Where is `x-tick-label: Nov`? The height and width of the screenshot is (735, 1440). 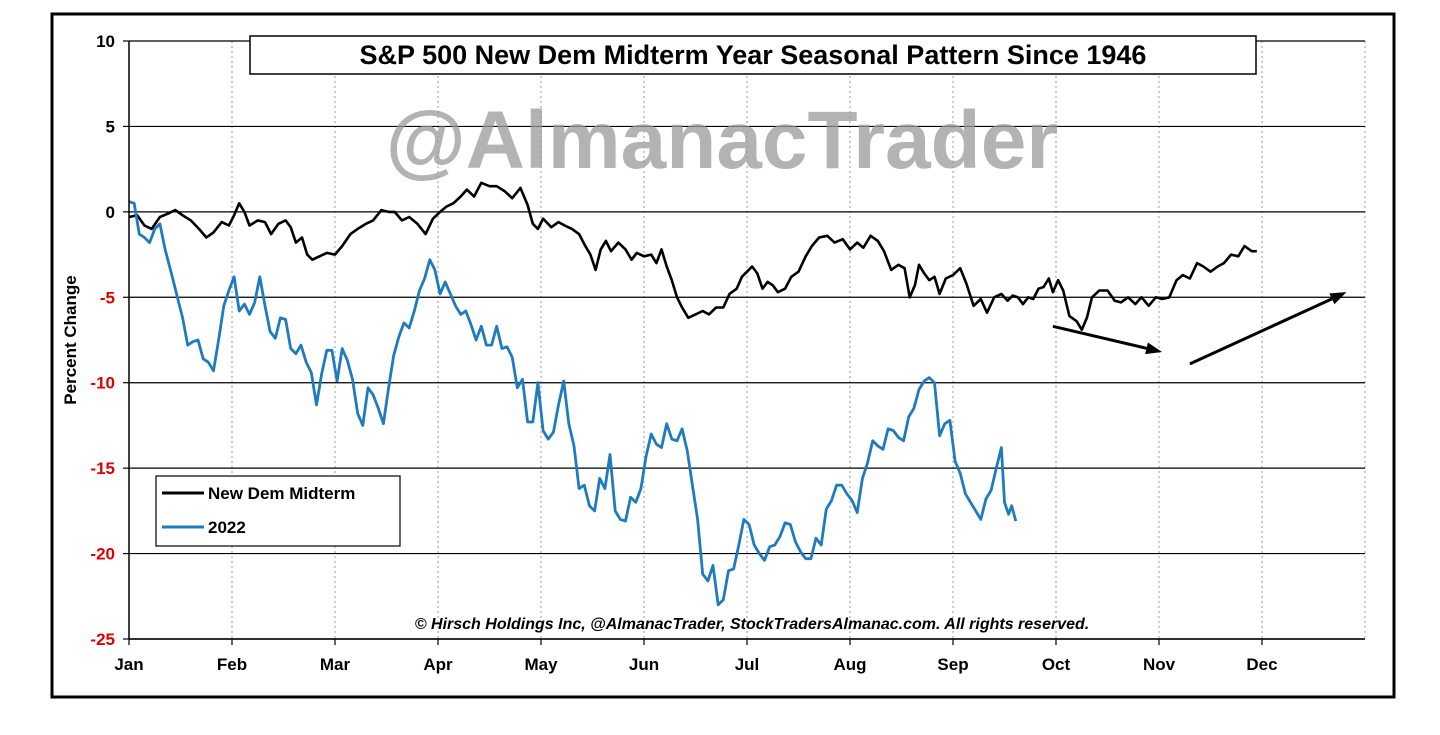 x-tick-label: Nov is located at coordinates (1159, 664).